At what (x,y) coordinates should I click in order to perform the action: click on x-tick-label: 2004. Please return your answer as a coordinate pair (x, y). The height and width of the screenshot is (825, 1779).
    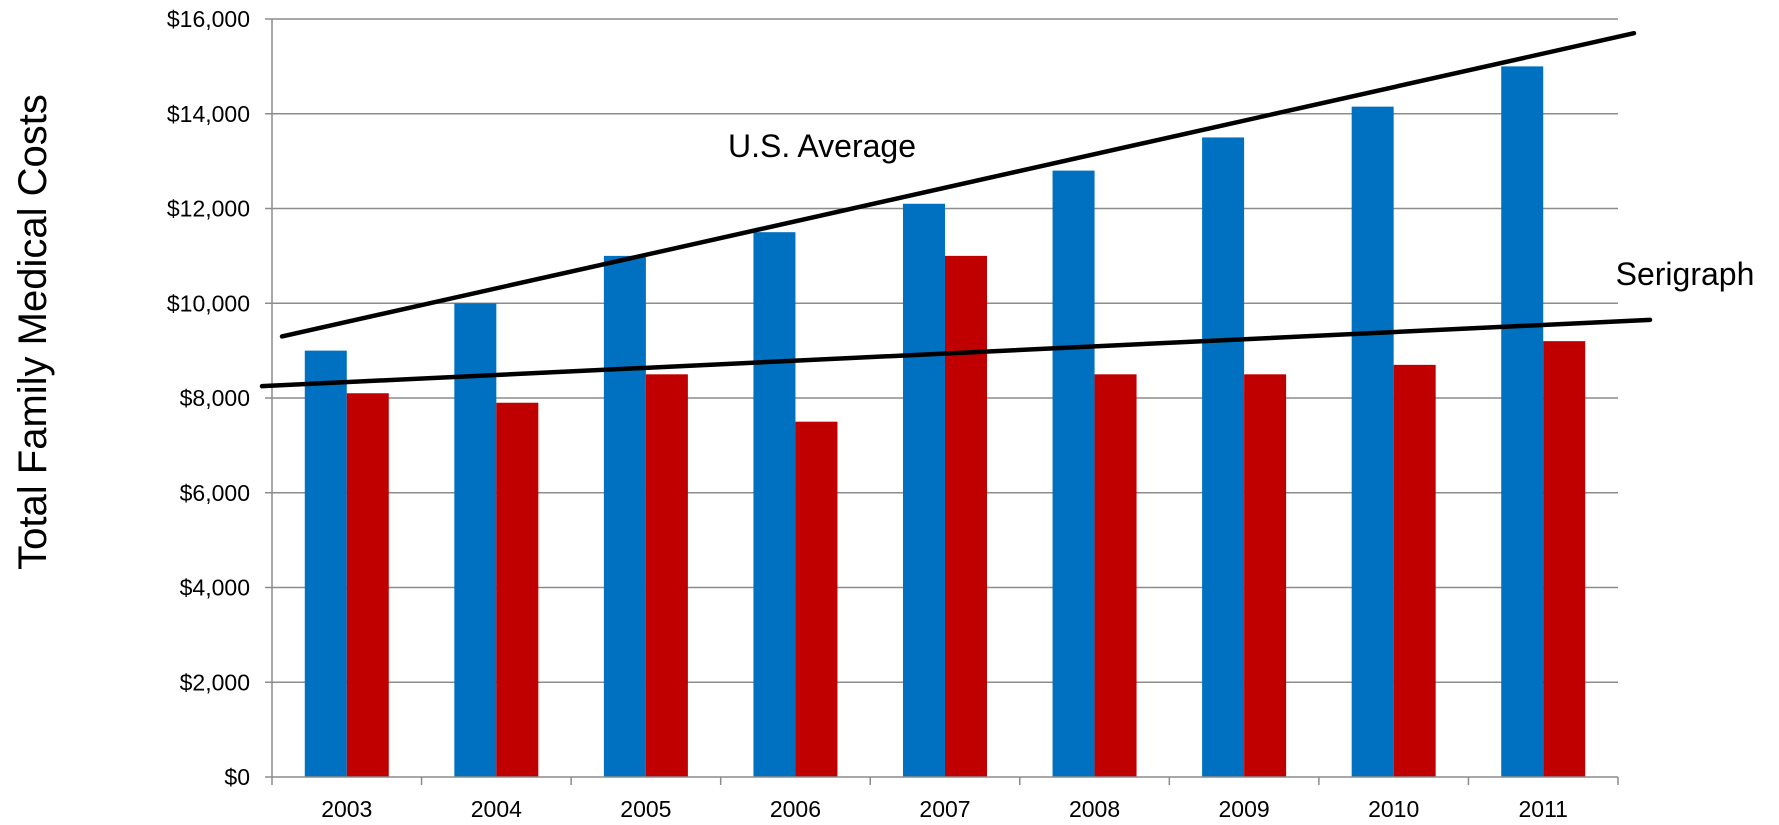
    Looking at the image, I should click on (496, 808).